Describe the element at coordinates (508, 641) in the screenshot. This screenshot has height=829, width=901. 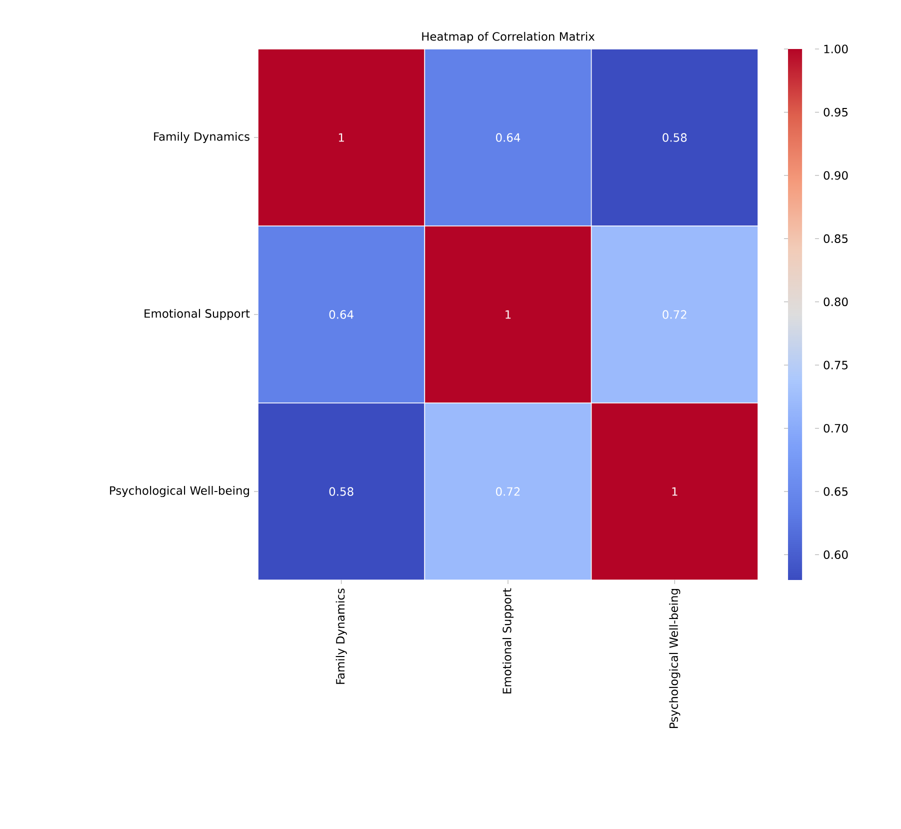
I see `x-tick-label: Emotional Support` at that location.